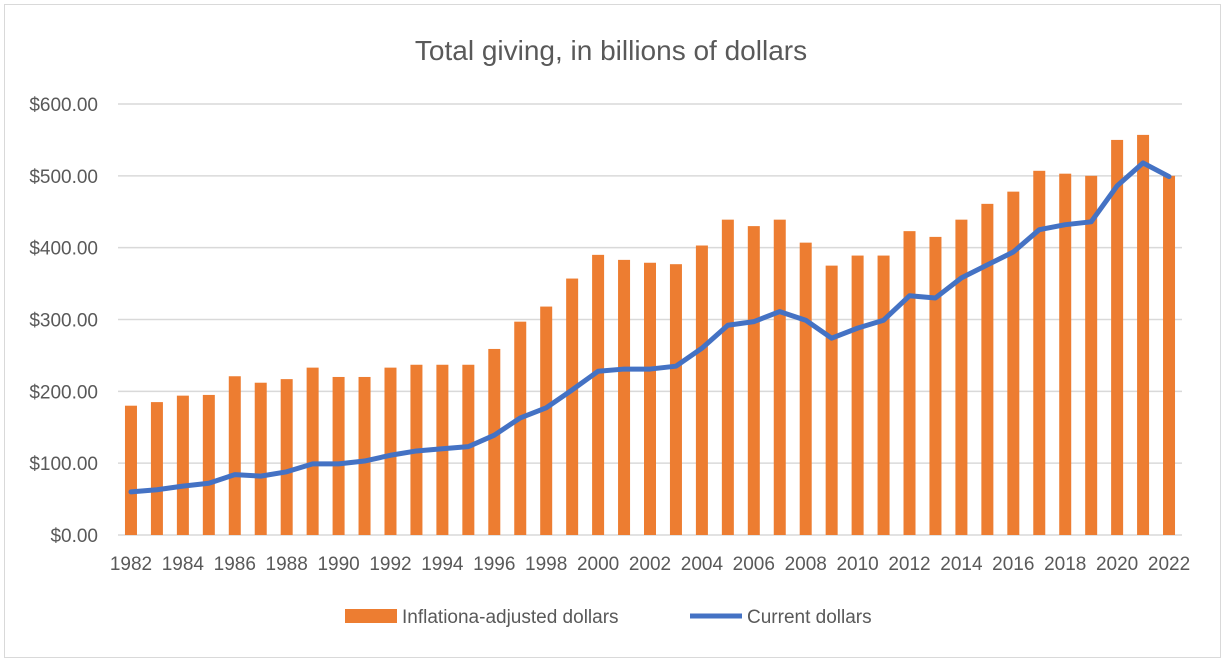 The width and height of the screenshot is (1227, 664). Describe the element at coordinates (987, 369) in the screenshot. I see `bar-2015` at that location.